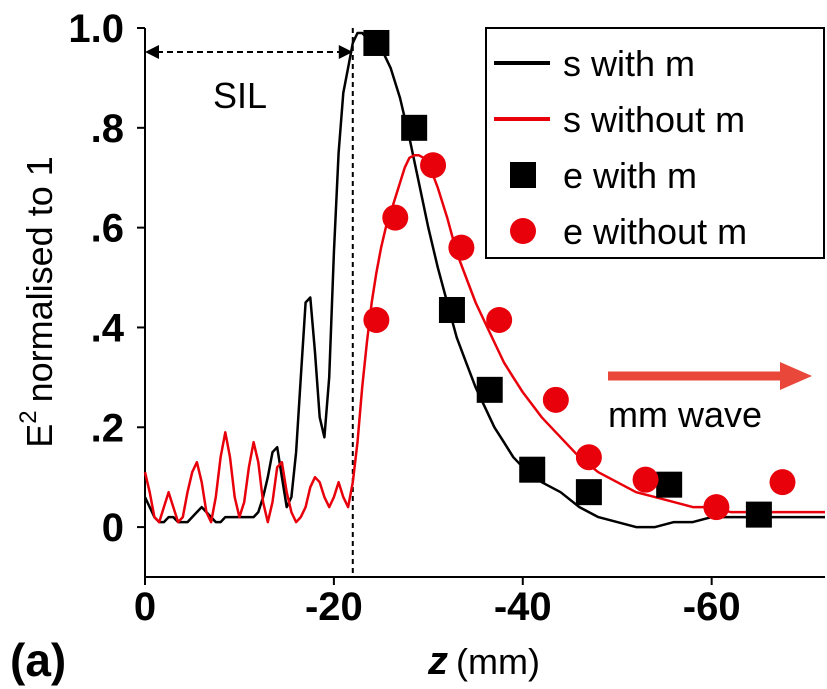 The width and height of the screenshot is (827, 689). I want to click on legend-label-3: e without m, so click(655, 231).